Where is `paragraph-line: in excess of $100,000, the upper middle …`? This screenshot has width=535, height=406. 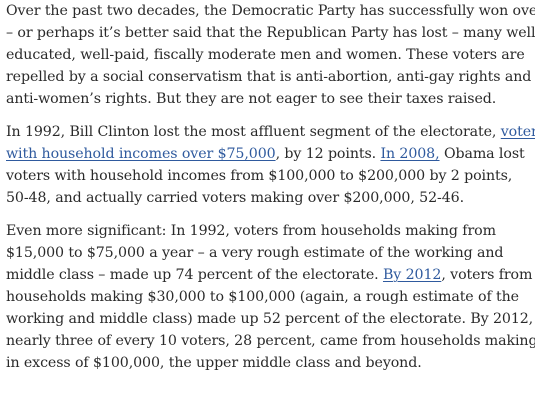
paragraph-line: in excess of $100,000, the upper middle … is located at coordinates (214, 363).